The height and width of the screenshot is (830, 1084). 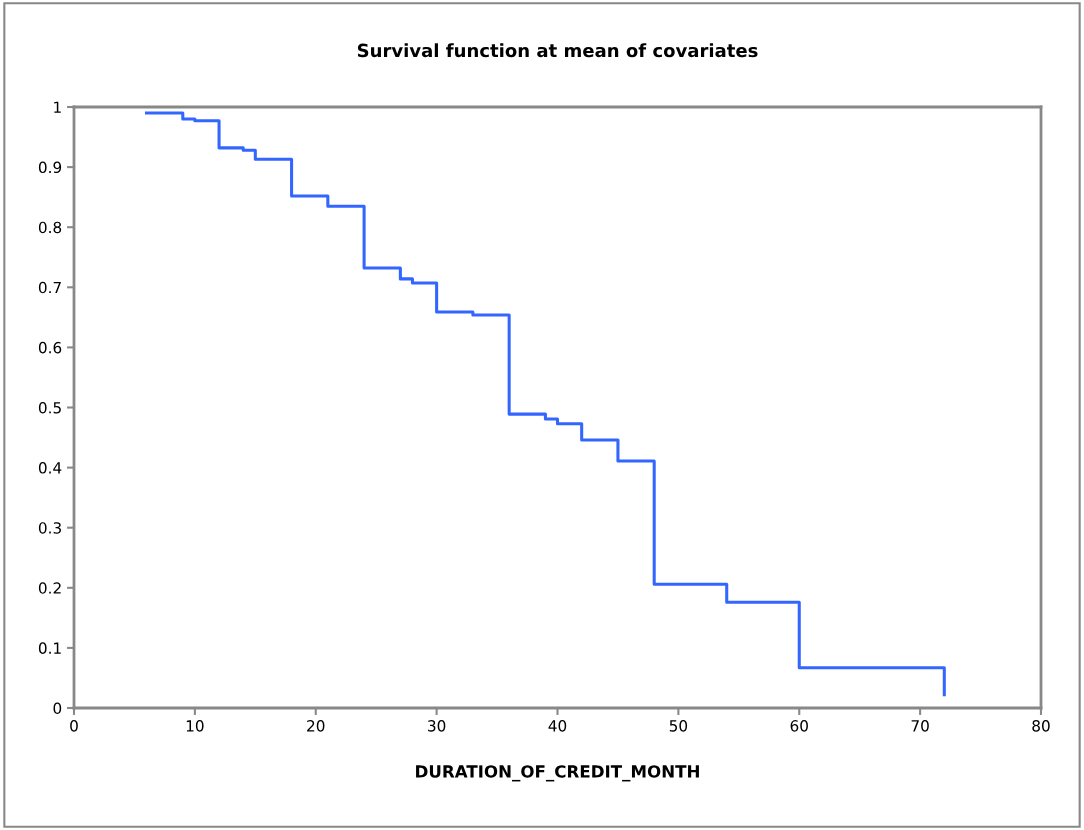 What do you see at coordinates (557, 773) in the screenshot?
I see `x-axis-title: DURATION_OF_CREDIT_MONTH` at bounding box center [557, 773].